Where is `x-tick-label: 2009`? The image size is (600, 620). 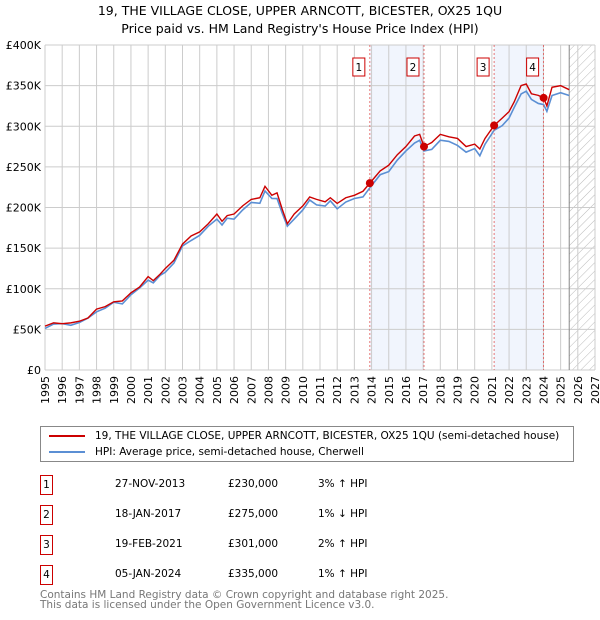
x-tick-label: 2009 is located at coordinates (286, 390).